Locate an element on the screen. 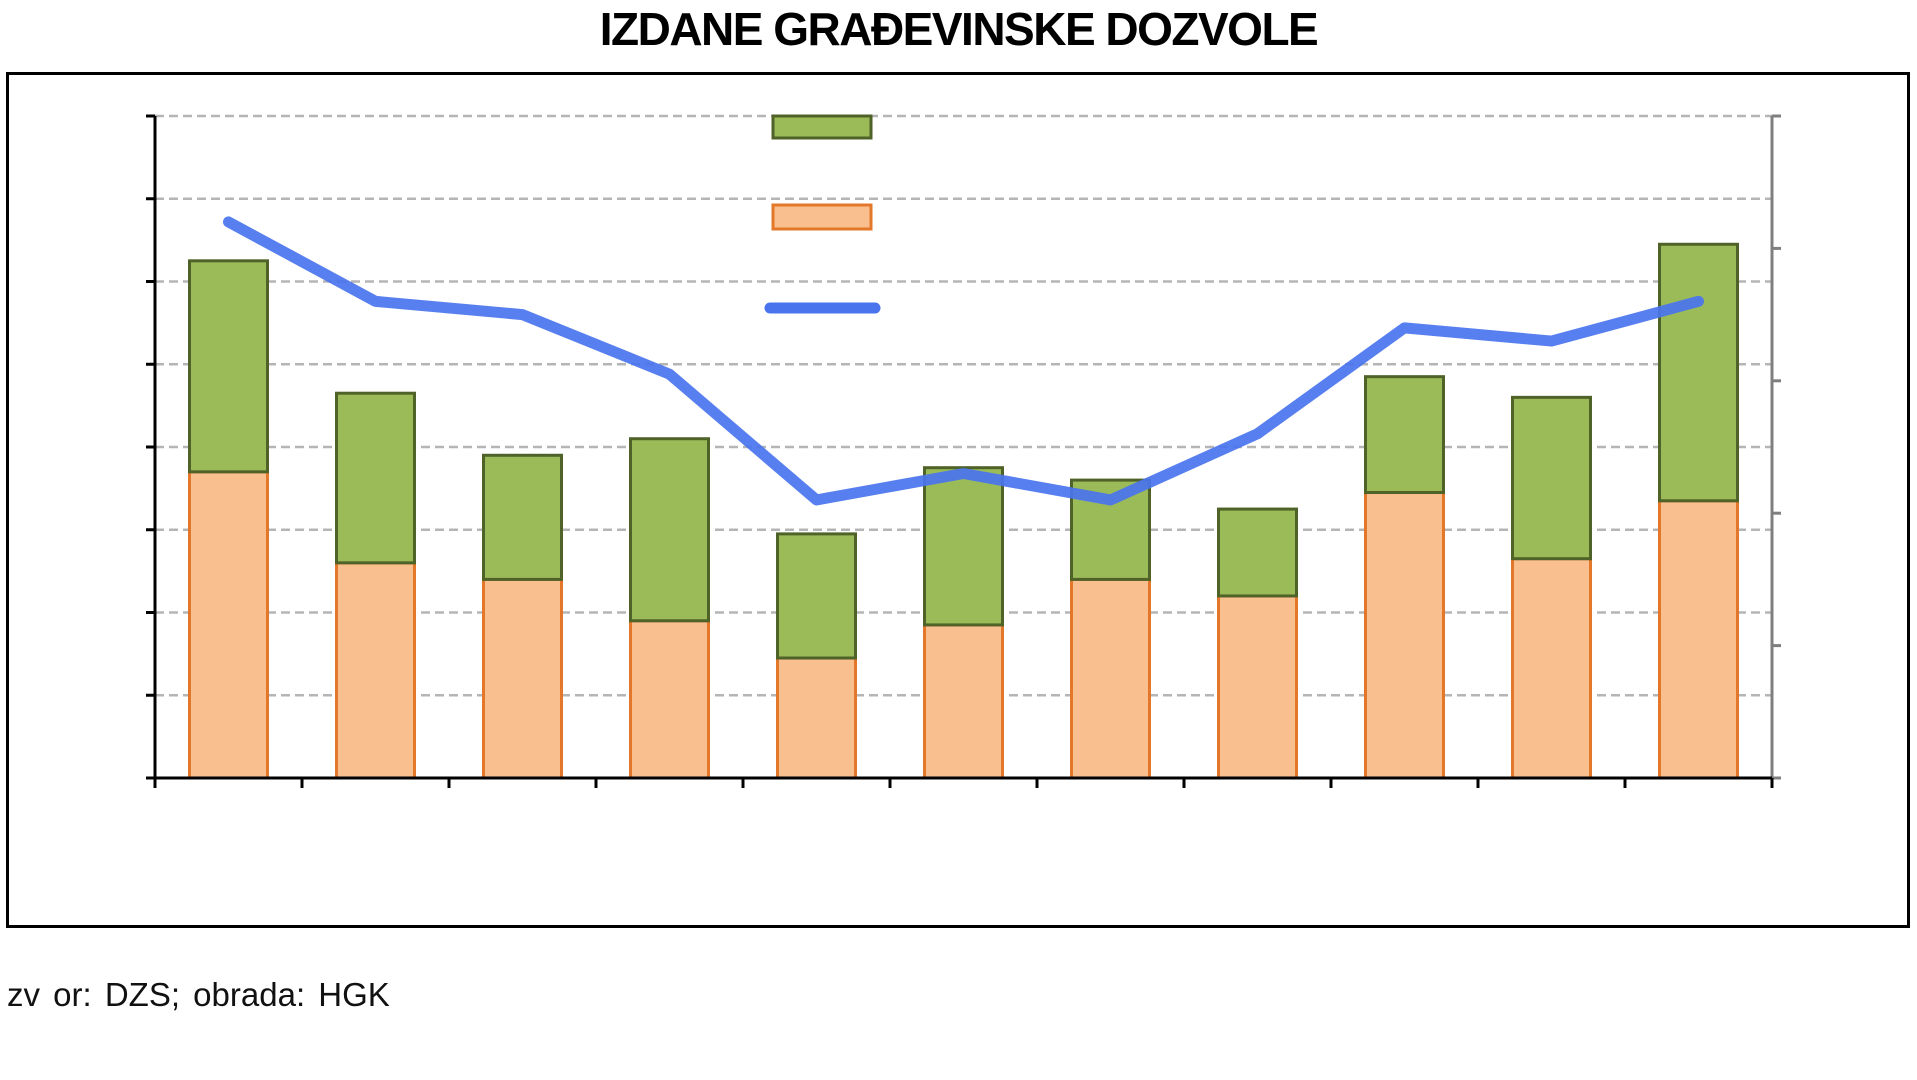 The width and height of the screenshot is (1917, 1080). source-note: zv or: DZS; obrada: HGK is located at coordinates (198, 994).